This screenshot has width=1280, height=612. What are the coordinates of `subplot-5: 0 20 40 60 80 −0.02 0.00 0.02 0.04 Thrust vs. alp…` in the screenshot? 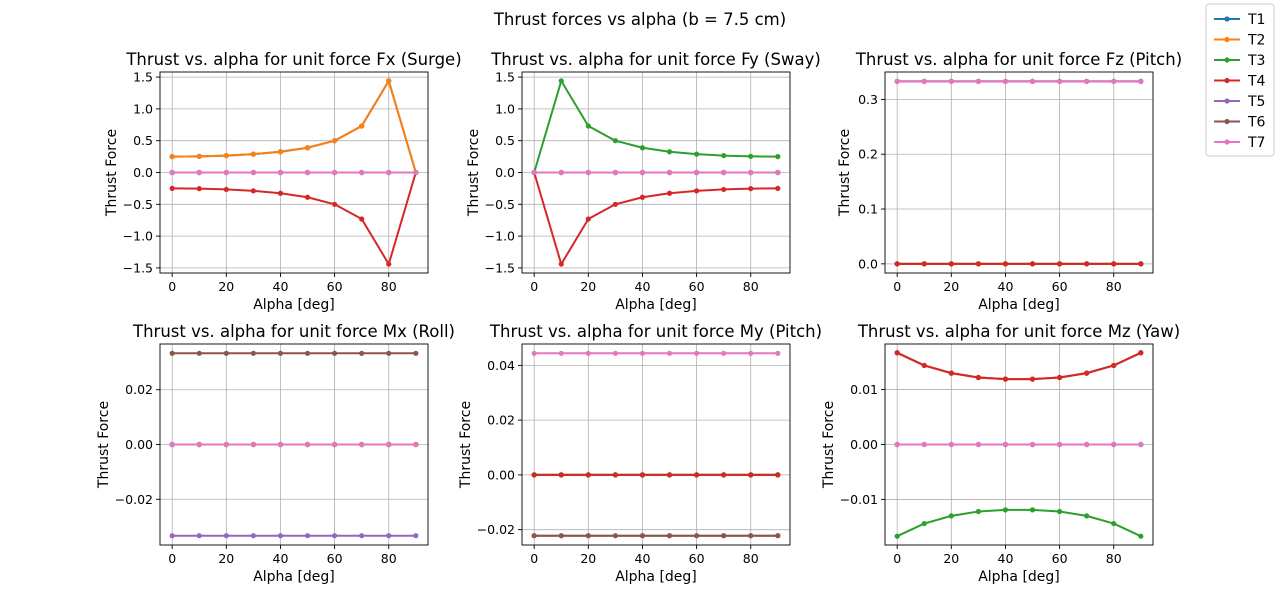 It's located at (640, 453).